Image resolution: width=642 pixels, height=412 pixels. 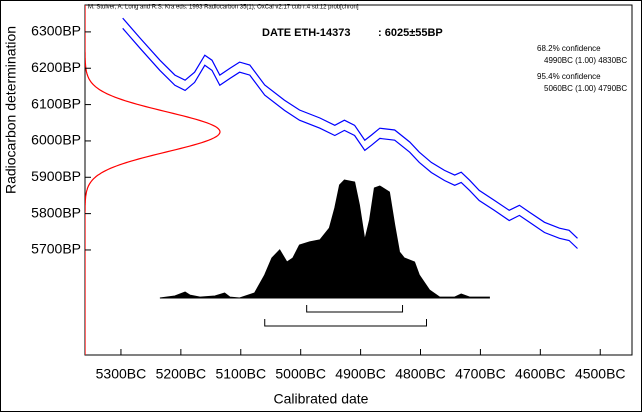 What do you see at coordinates (11, 110) in the screenshot?
I see `y-axis-label: Radiocarbon determination` at bounding box center [11, 110].